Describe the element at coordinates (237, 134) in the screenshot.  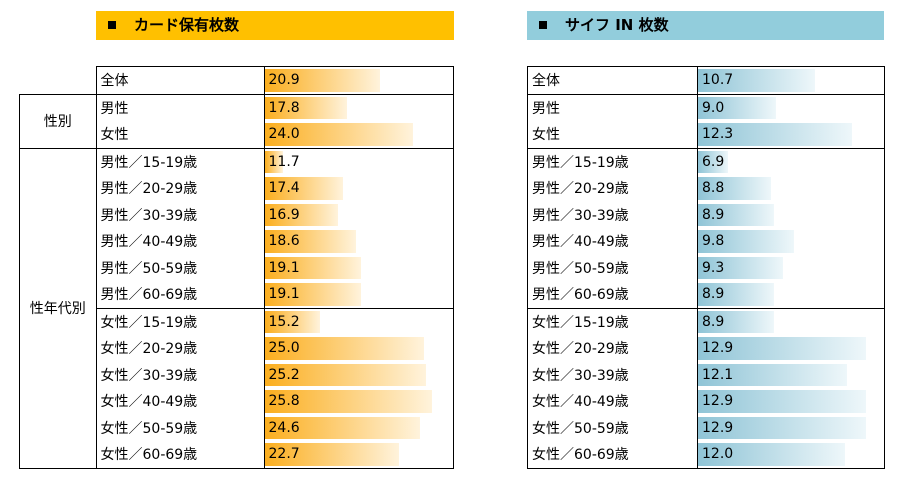
I see `table-row: 女性 24.0` at that location.